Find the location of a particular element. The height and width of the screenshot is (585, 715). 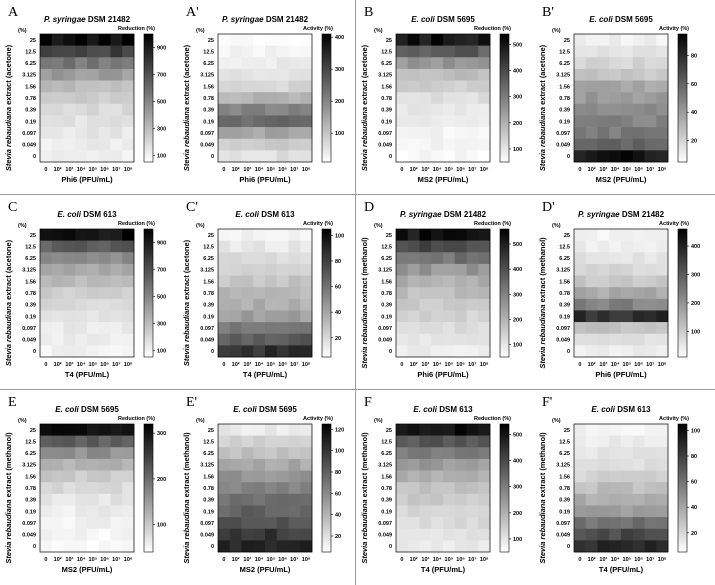

colorbar-tick-label: 700 is located at coordinates (161, 75).